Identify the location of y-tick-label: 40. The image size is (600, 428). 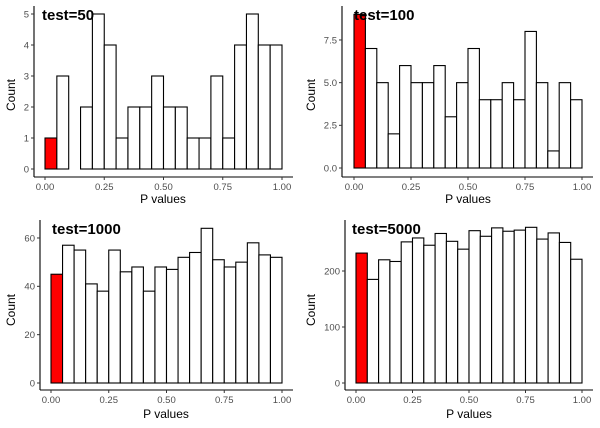
(29, 287).